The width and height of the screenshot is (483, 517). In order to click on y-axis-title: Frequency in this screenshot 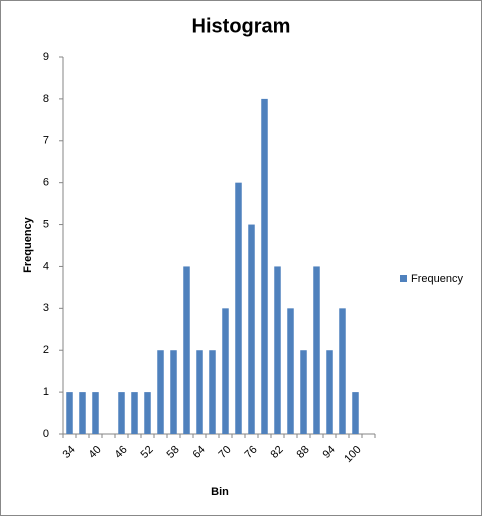, I will do `click(28, 244)`.